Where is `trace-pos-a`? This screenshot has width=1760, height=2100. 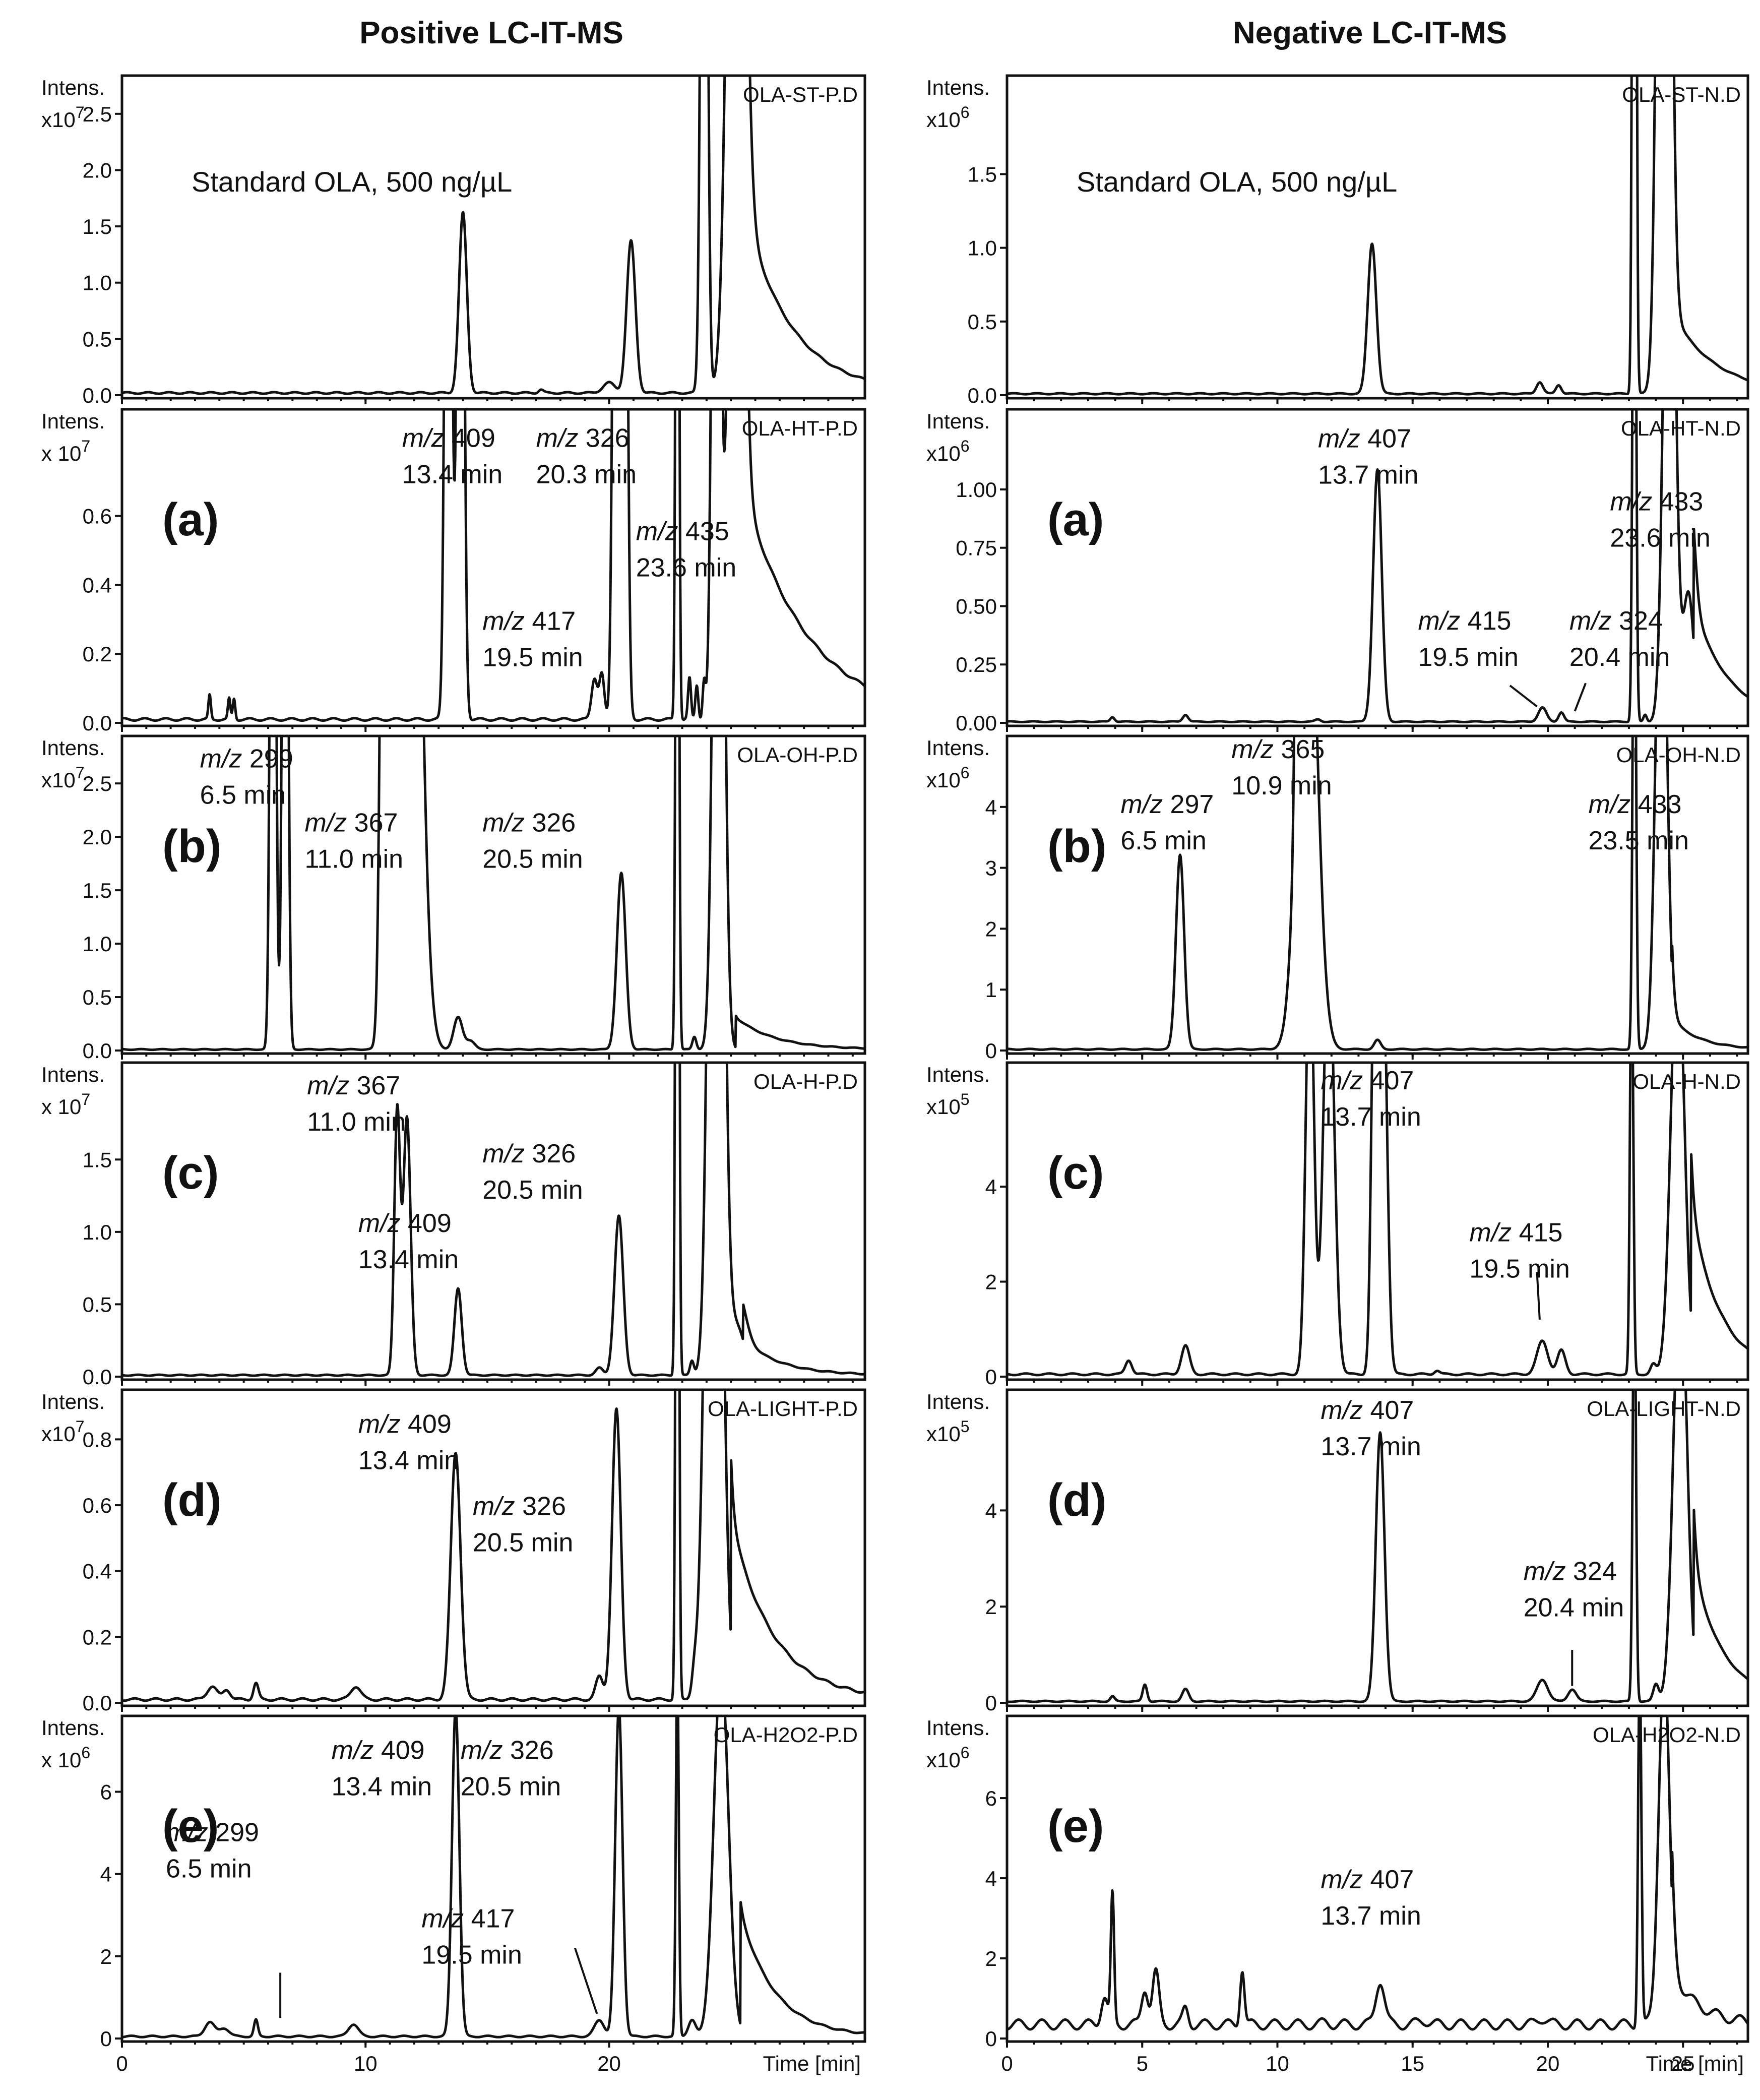
trace-pos-a is located at coordinates (493, 565).